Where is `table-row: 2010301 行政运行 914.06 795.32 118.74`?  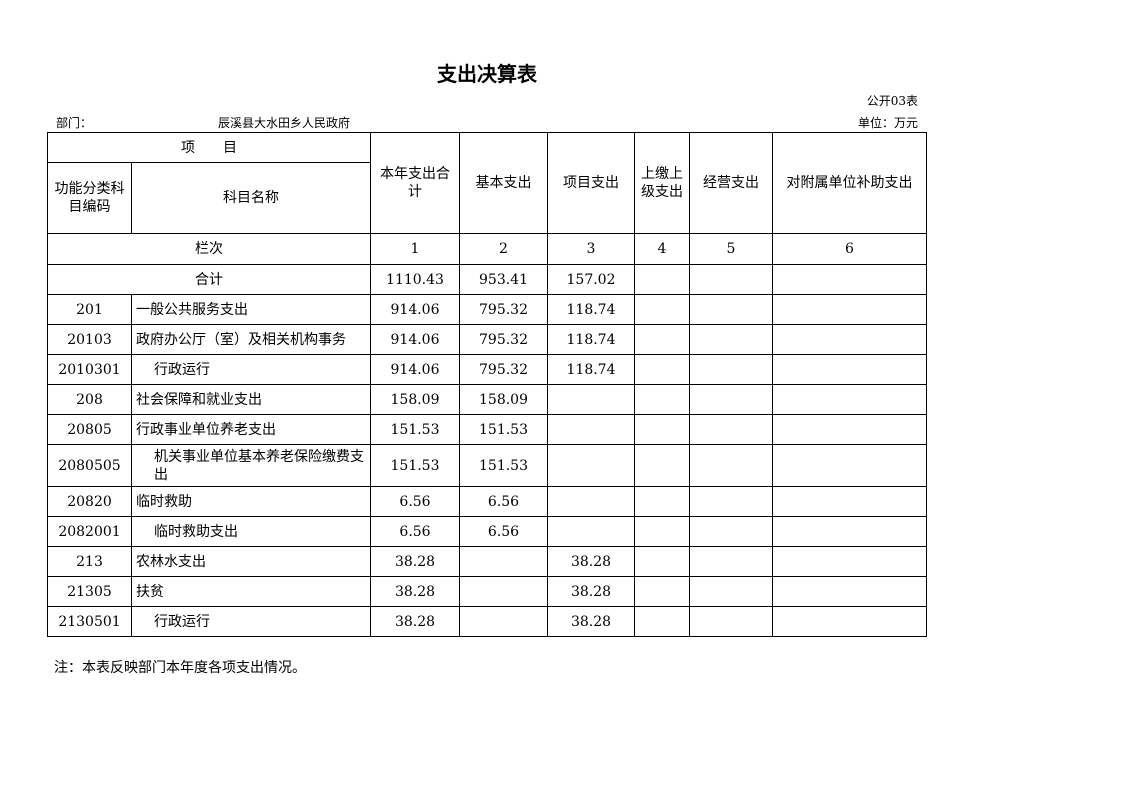
table-row: 2010301 行政运行 914.06 795.32 118.74 is located at coordinates (487, 369).